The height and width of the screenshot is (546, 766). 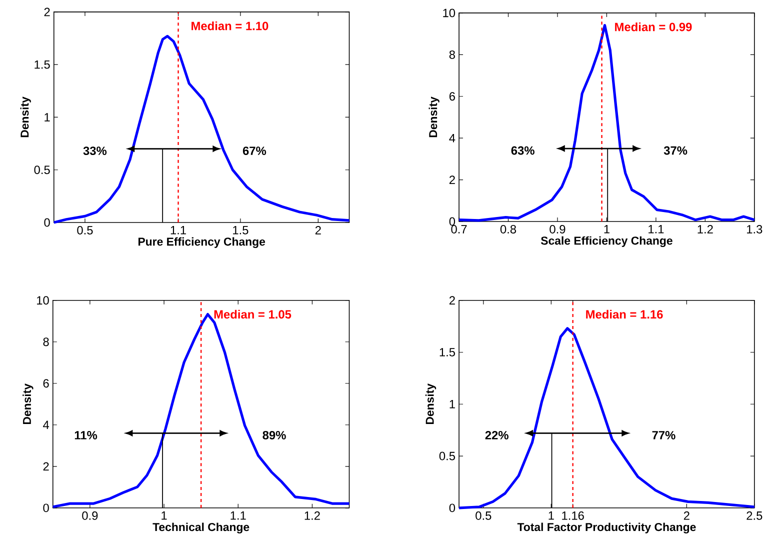 What do you see at coordinates (754, 516) in the screenshot?
I see `x-tick-label: 2.5` at bounding box center [754, 516].